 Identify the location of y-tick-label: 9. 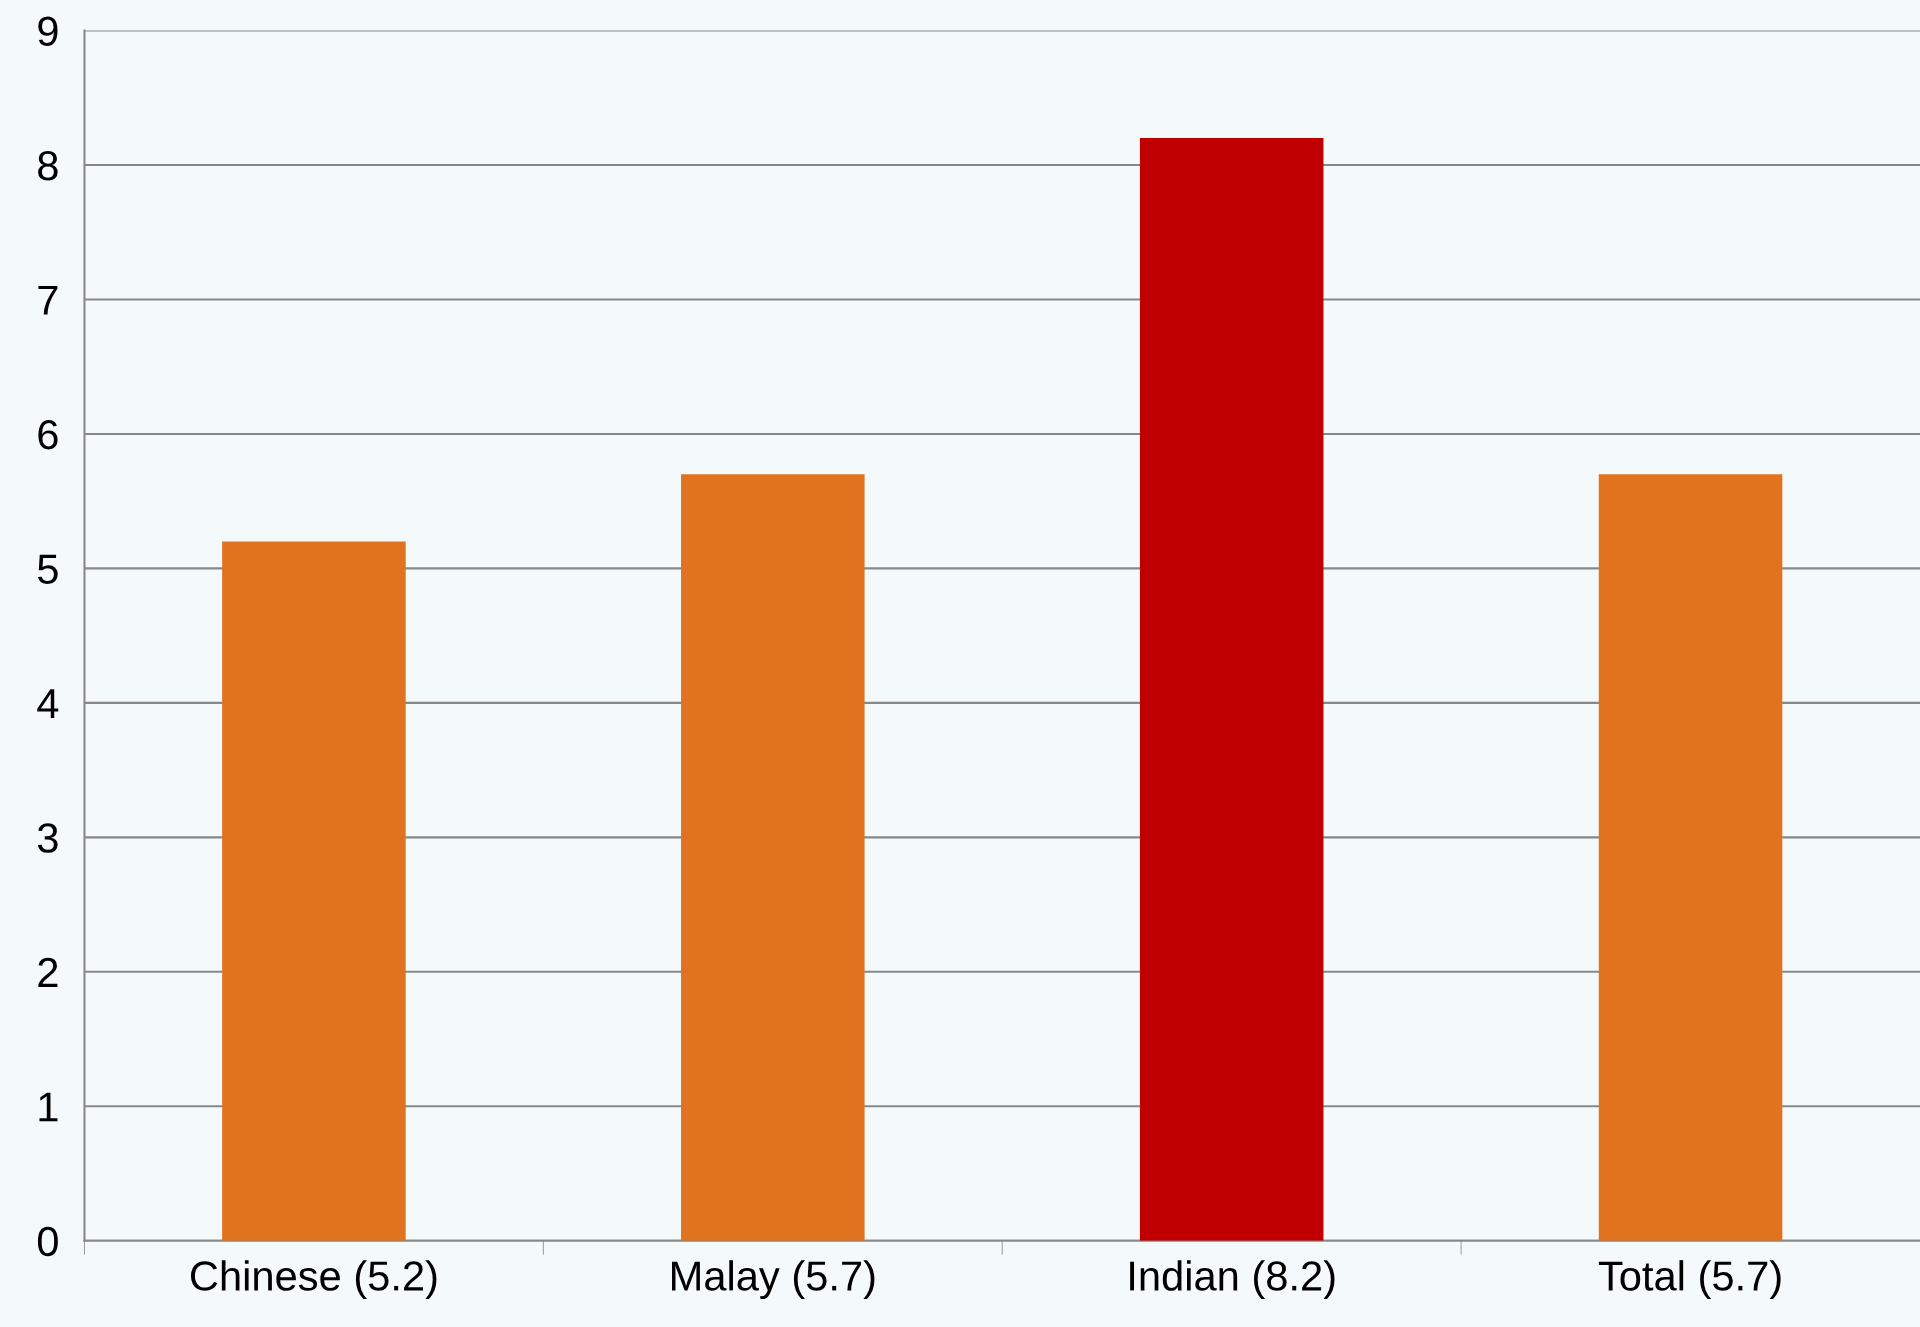
(48, 31).